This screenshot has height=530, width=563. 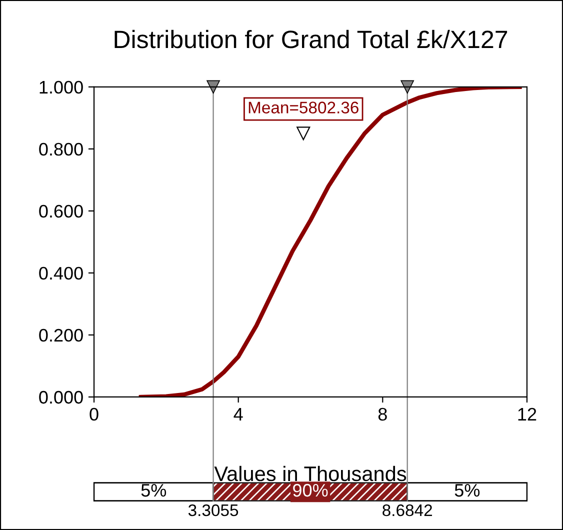 What do you see at coordinates (303, 108) in the screenshot?
I see `annotation: Mean=5802.36` at bounding box center [303, 108].